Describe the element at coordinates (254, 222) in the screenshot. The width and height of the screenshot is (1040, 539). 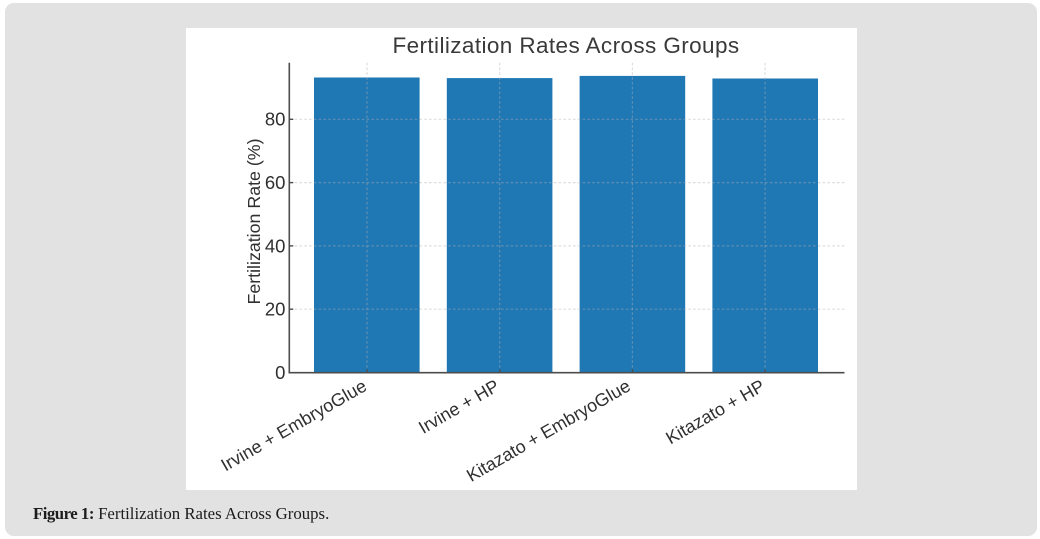
I see `svg-text: Fertilization Rate (%)` at that location.